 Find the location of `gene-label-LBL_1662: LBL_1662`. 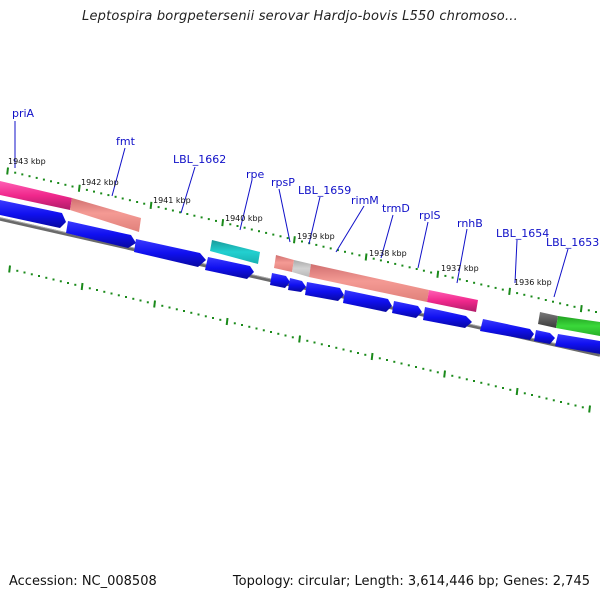

gene-label-LBL_1662: LBL_1662 is located at coordinates (199, 159).